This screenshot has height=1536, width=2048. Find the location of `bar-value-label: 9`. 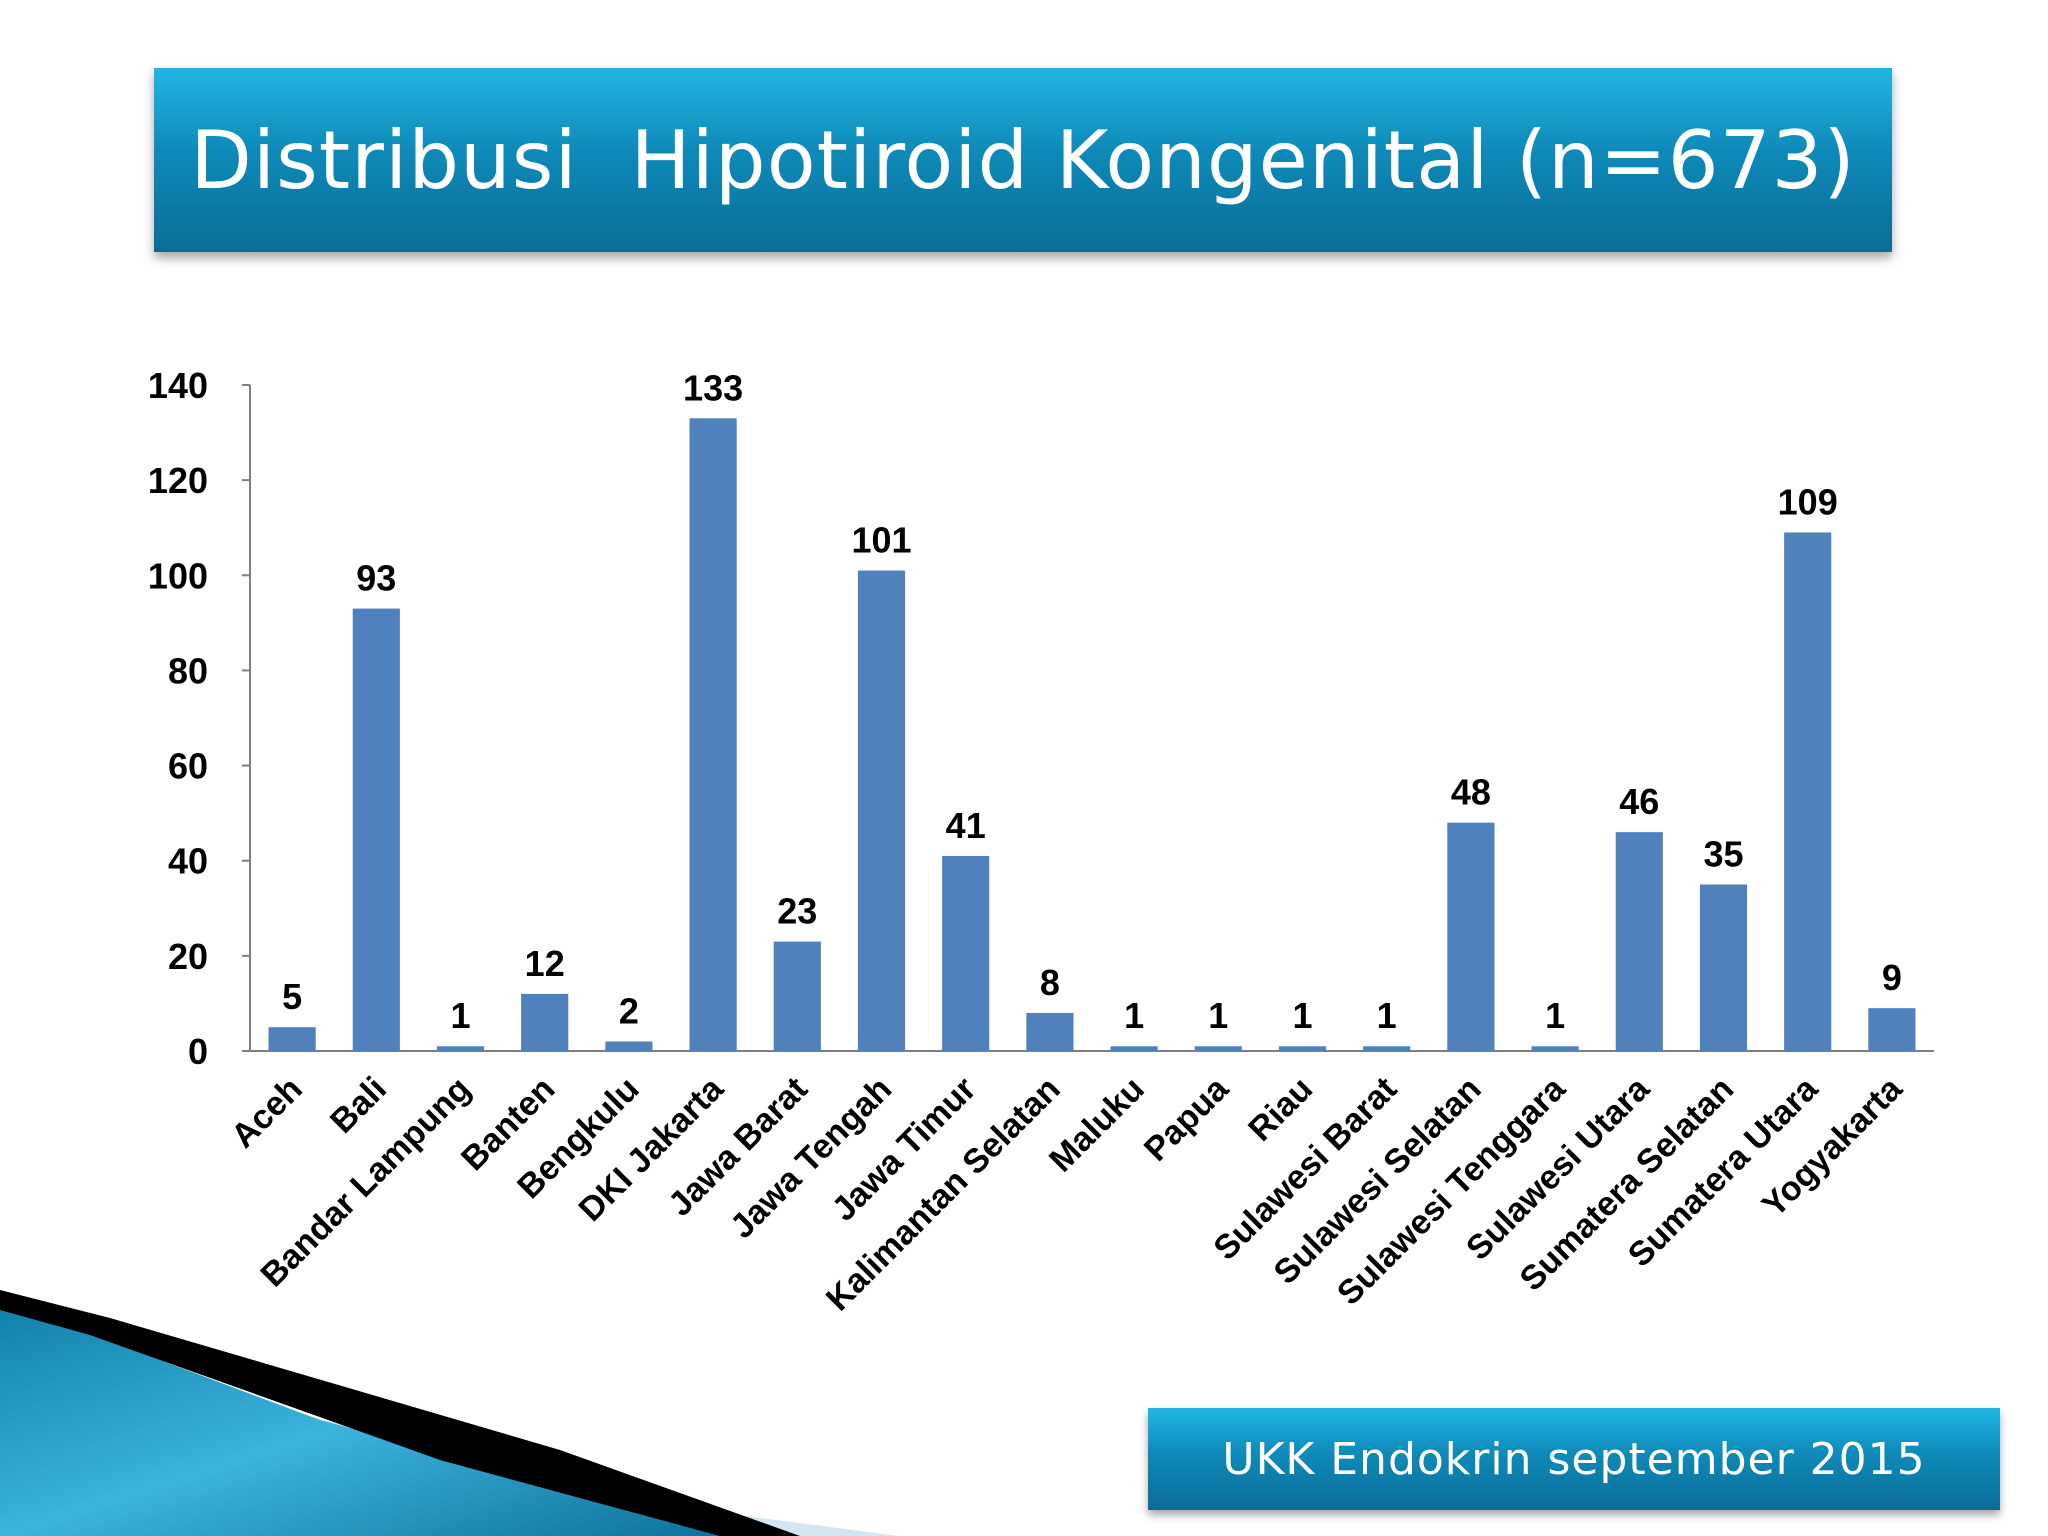

bar-value-label: 9 is located at coordinates (1892, 977).